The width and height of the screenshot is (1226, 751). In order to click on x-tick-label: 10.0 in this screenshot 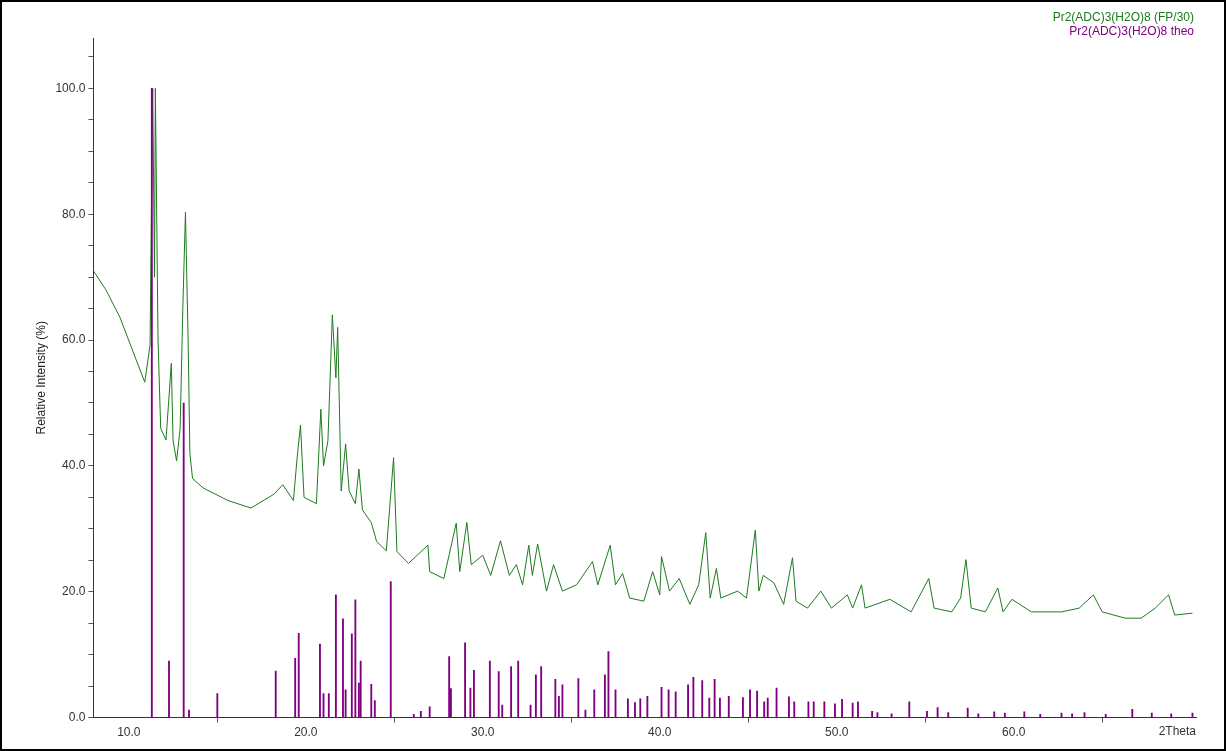, I will do `click(129, 732)`.